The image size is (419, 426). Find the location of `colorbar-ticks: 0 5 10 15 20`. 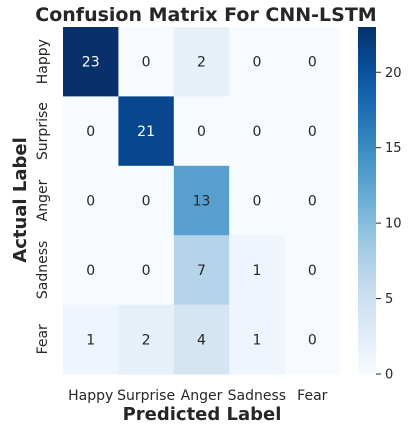

colorbar-ticks: 0 5 10 15 20 is located at coordinates (389, 224).